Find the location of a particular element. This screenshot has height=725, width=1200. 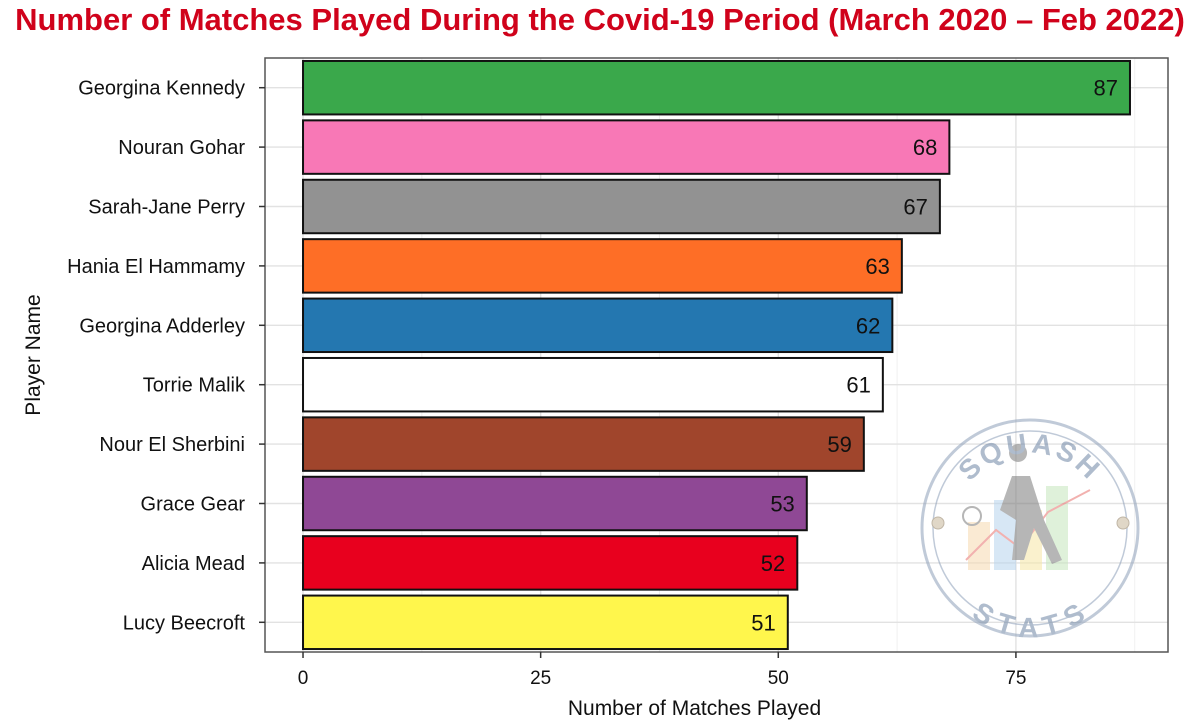

bar-value-label: 68 is located at coordinates (925, 147).